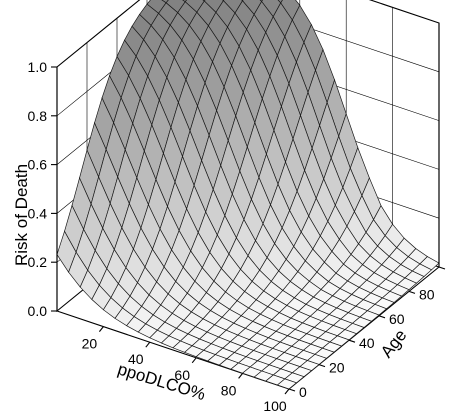 Image resolution: width=450 pixels, height=413 pixels. What do you see at coordinates (38, 311) in the screenshot?
I see `z-tick-label: 0.0` at bounding box center [38, 311].